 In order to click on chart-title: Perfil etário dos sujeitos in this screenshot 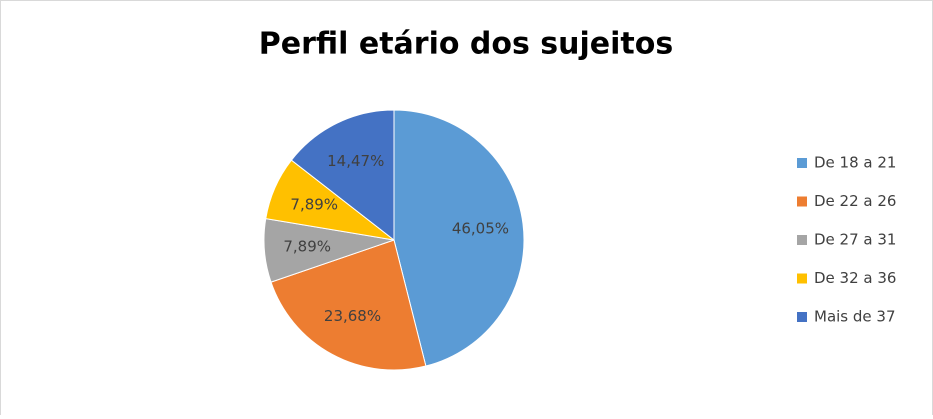, I will do `click(466, 44)`.